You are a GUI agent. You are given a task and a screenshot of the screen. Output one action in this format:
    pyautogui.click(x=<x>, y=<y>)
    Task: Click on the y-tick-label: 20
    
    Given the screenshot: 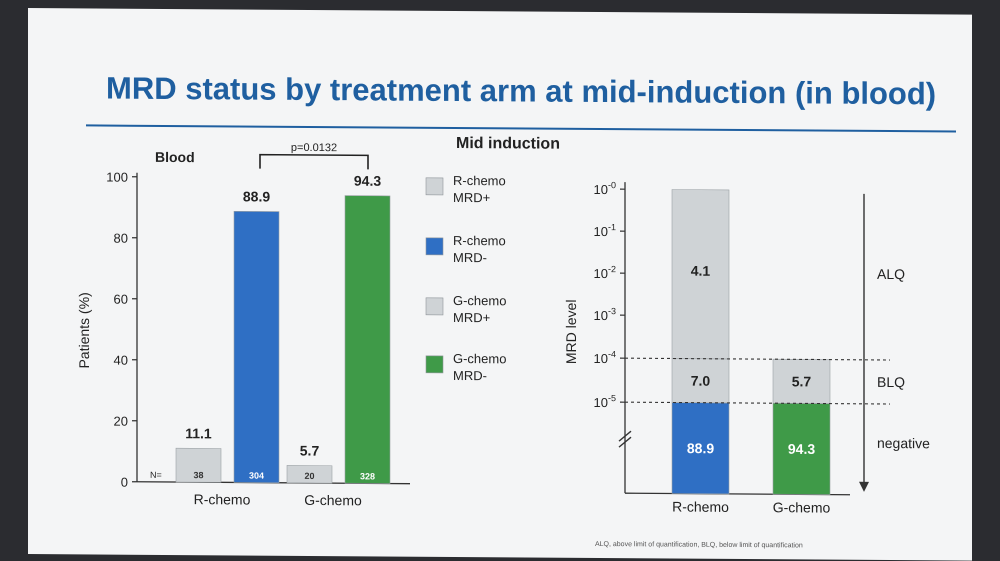 What is the action you would take?
    pyautogui.click(x=121, y=421)
    